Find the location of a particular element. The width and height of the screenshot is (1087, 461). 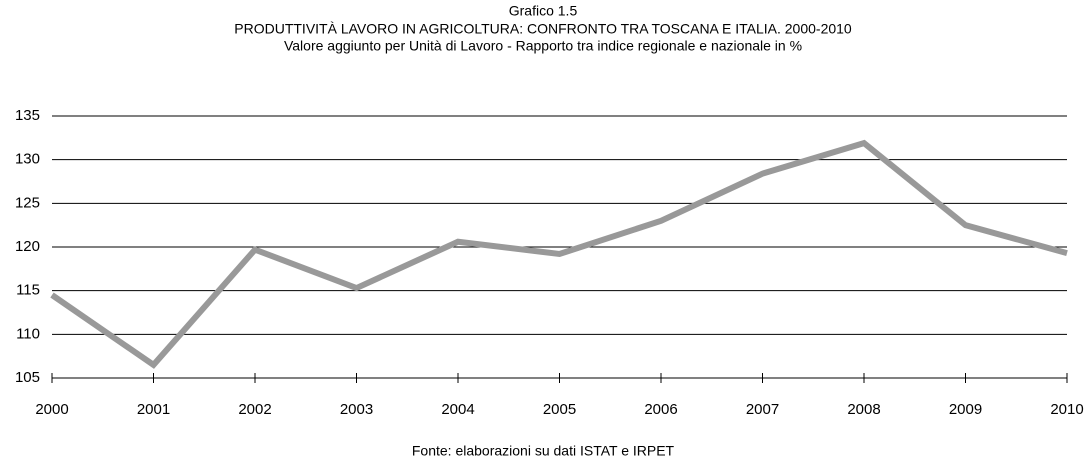

y-tick-label: 130 is located at coordinates (27, 159).